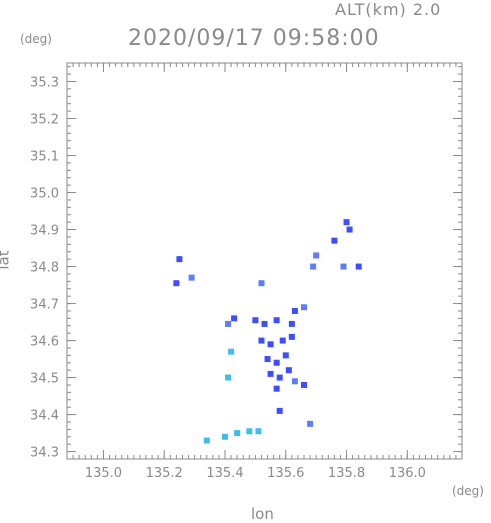  What do you see at coordinates (44, 379) in the screenshot?
I see `y-tick-label: 34.5` at bounding box center [44, 379].